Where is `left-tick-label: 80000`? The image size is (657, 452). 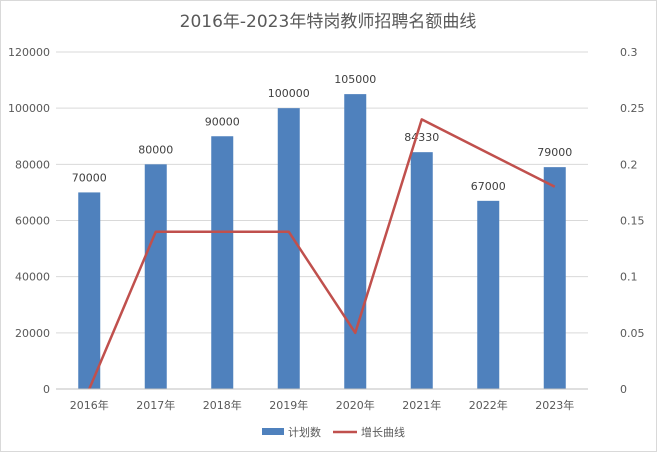
left-tick-label: 80000 is located at coordinates (32, 164).